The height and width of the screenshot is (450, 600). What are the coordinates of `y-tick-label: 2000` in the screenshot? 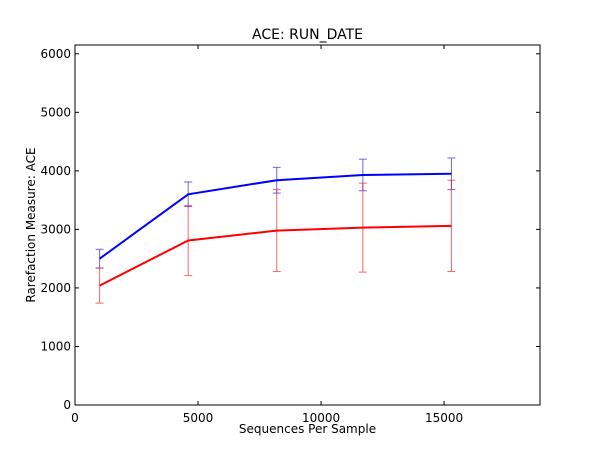 It's located at (55, 288).